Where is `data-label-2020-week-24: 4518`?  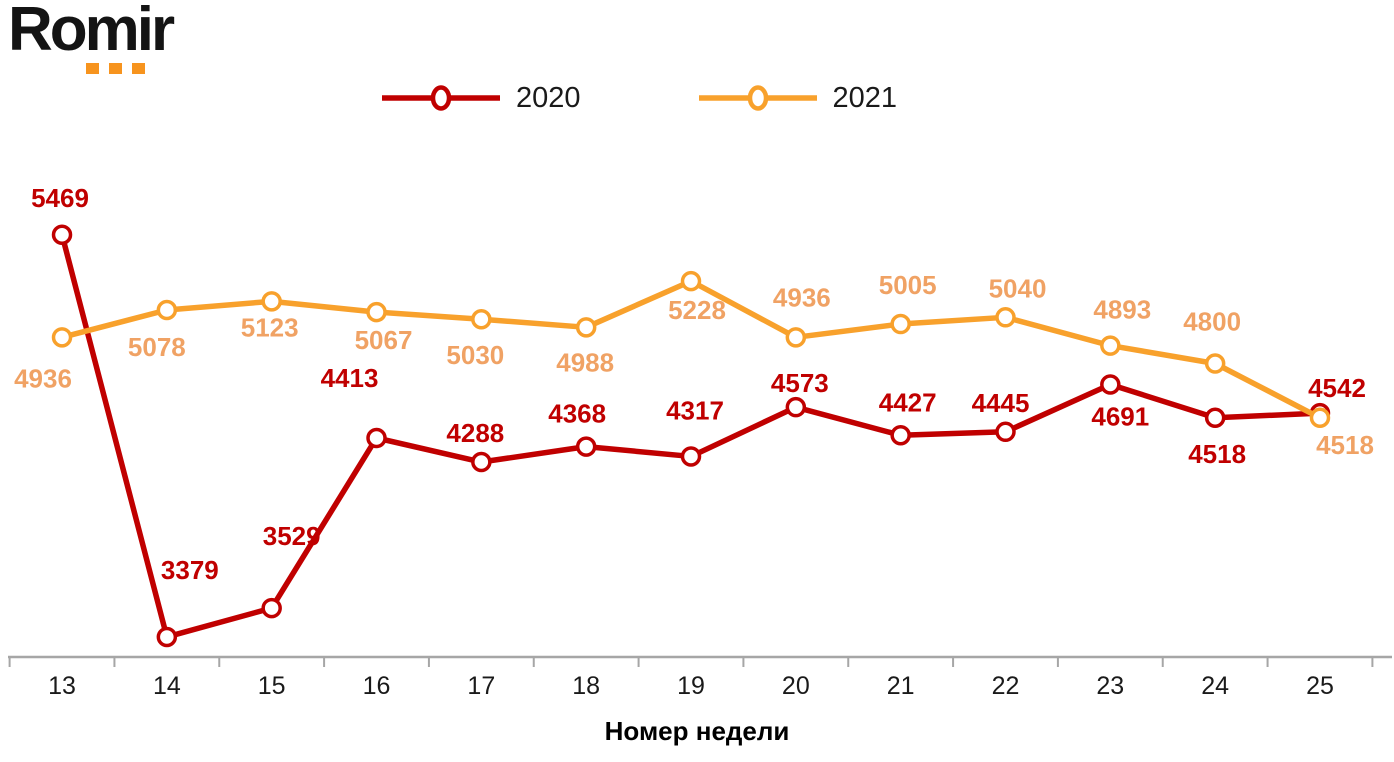
data-label-2020-week-24: 4518 is located at coordinates (1217, 454).